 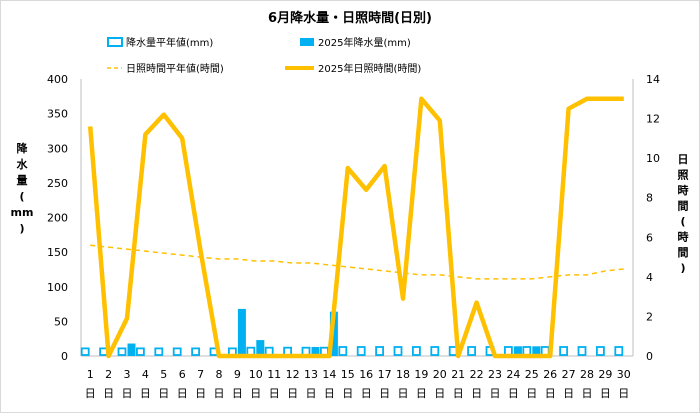 I want to click on right-tick-label: 6, so click(x=649, y=237).